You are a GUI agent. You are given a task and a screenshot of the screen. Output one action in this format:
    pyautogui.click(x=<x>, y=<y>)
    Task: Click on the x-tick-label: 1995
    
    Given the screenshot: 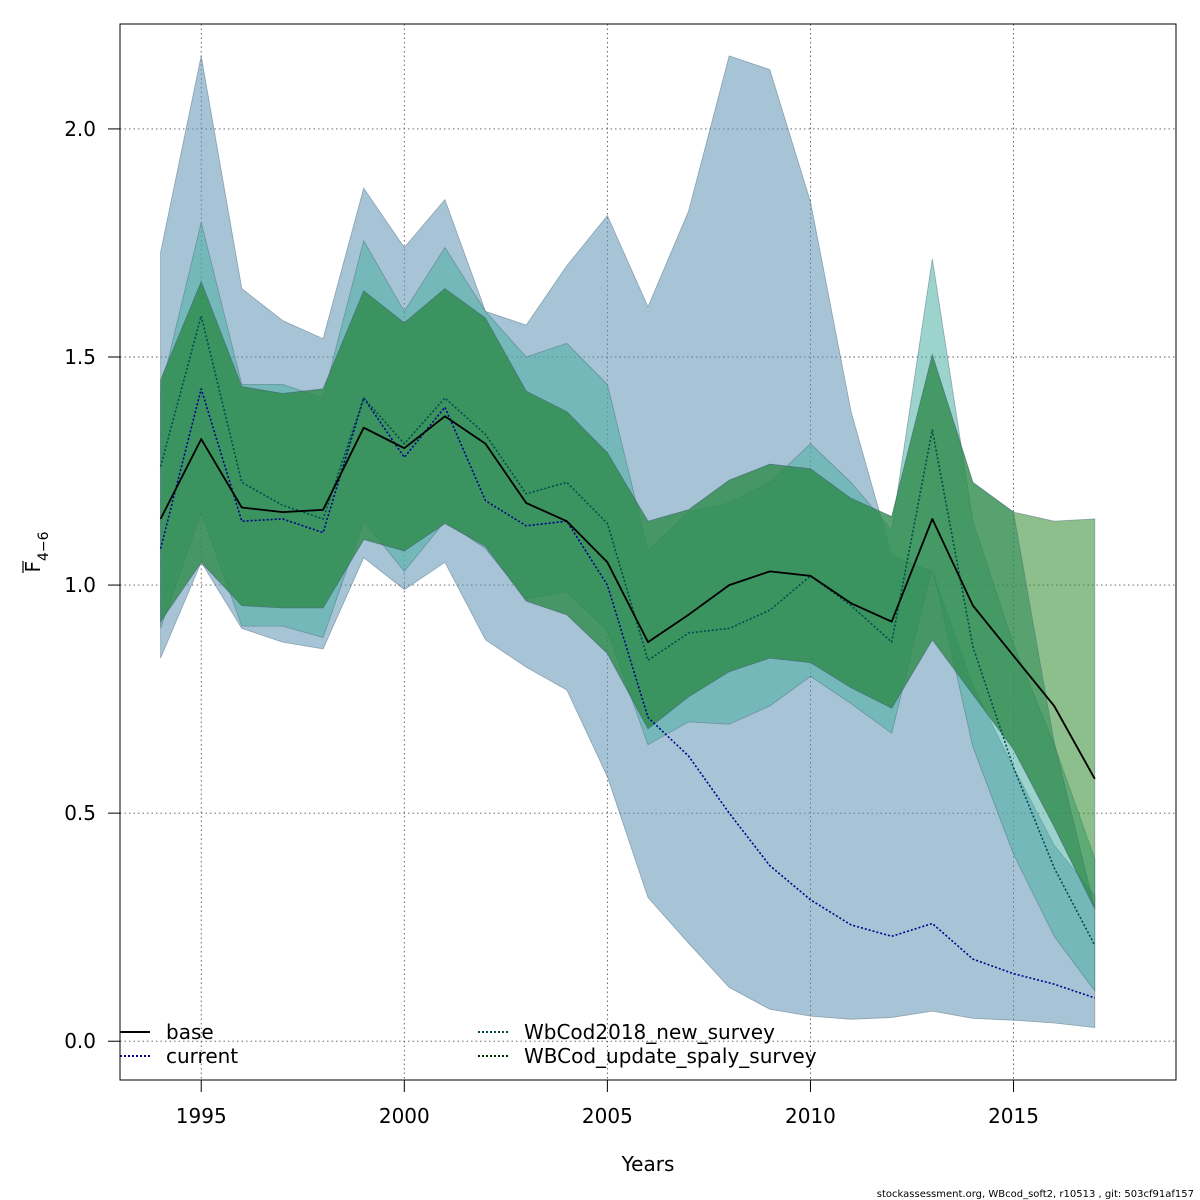 What is the action you would take?
    pyautogui.click(x=201, y=1116)
    